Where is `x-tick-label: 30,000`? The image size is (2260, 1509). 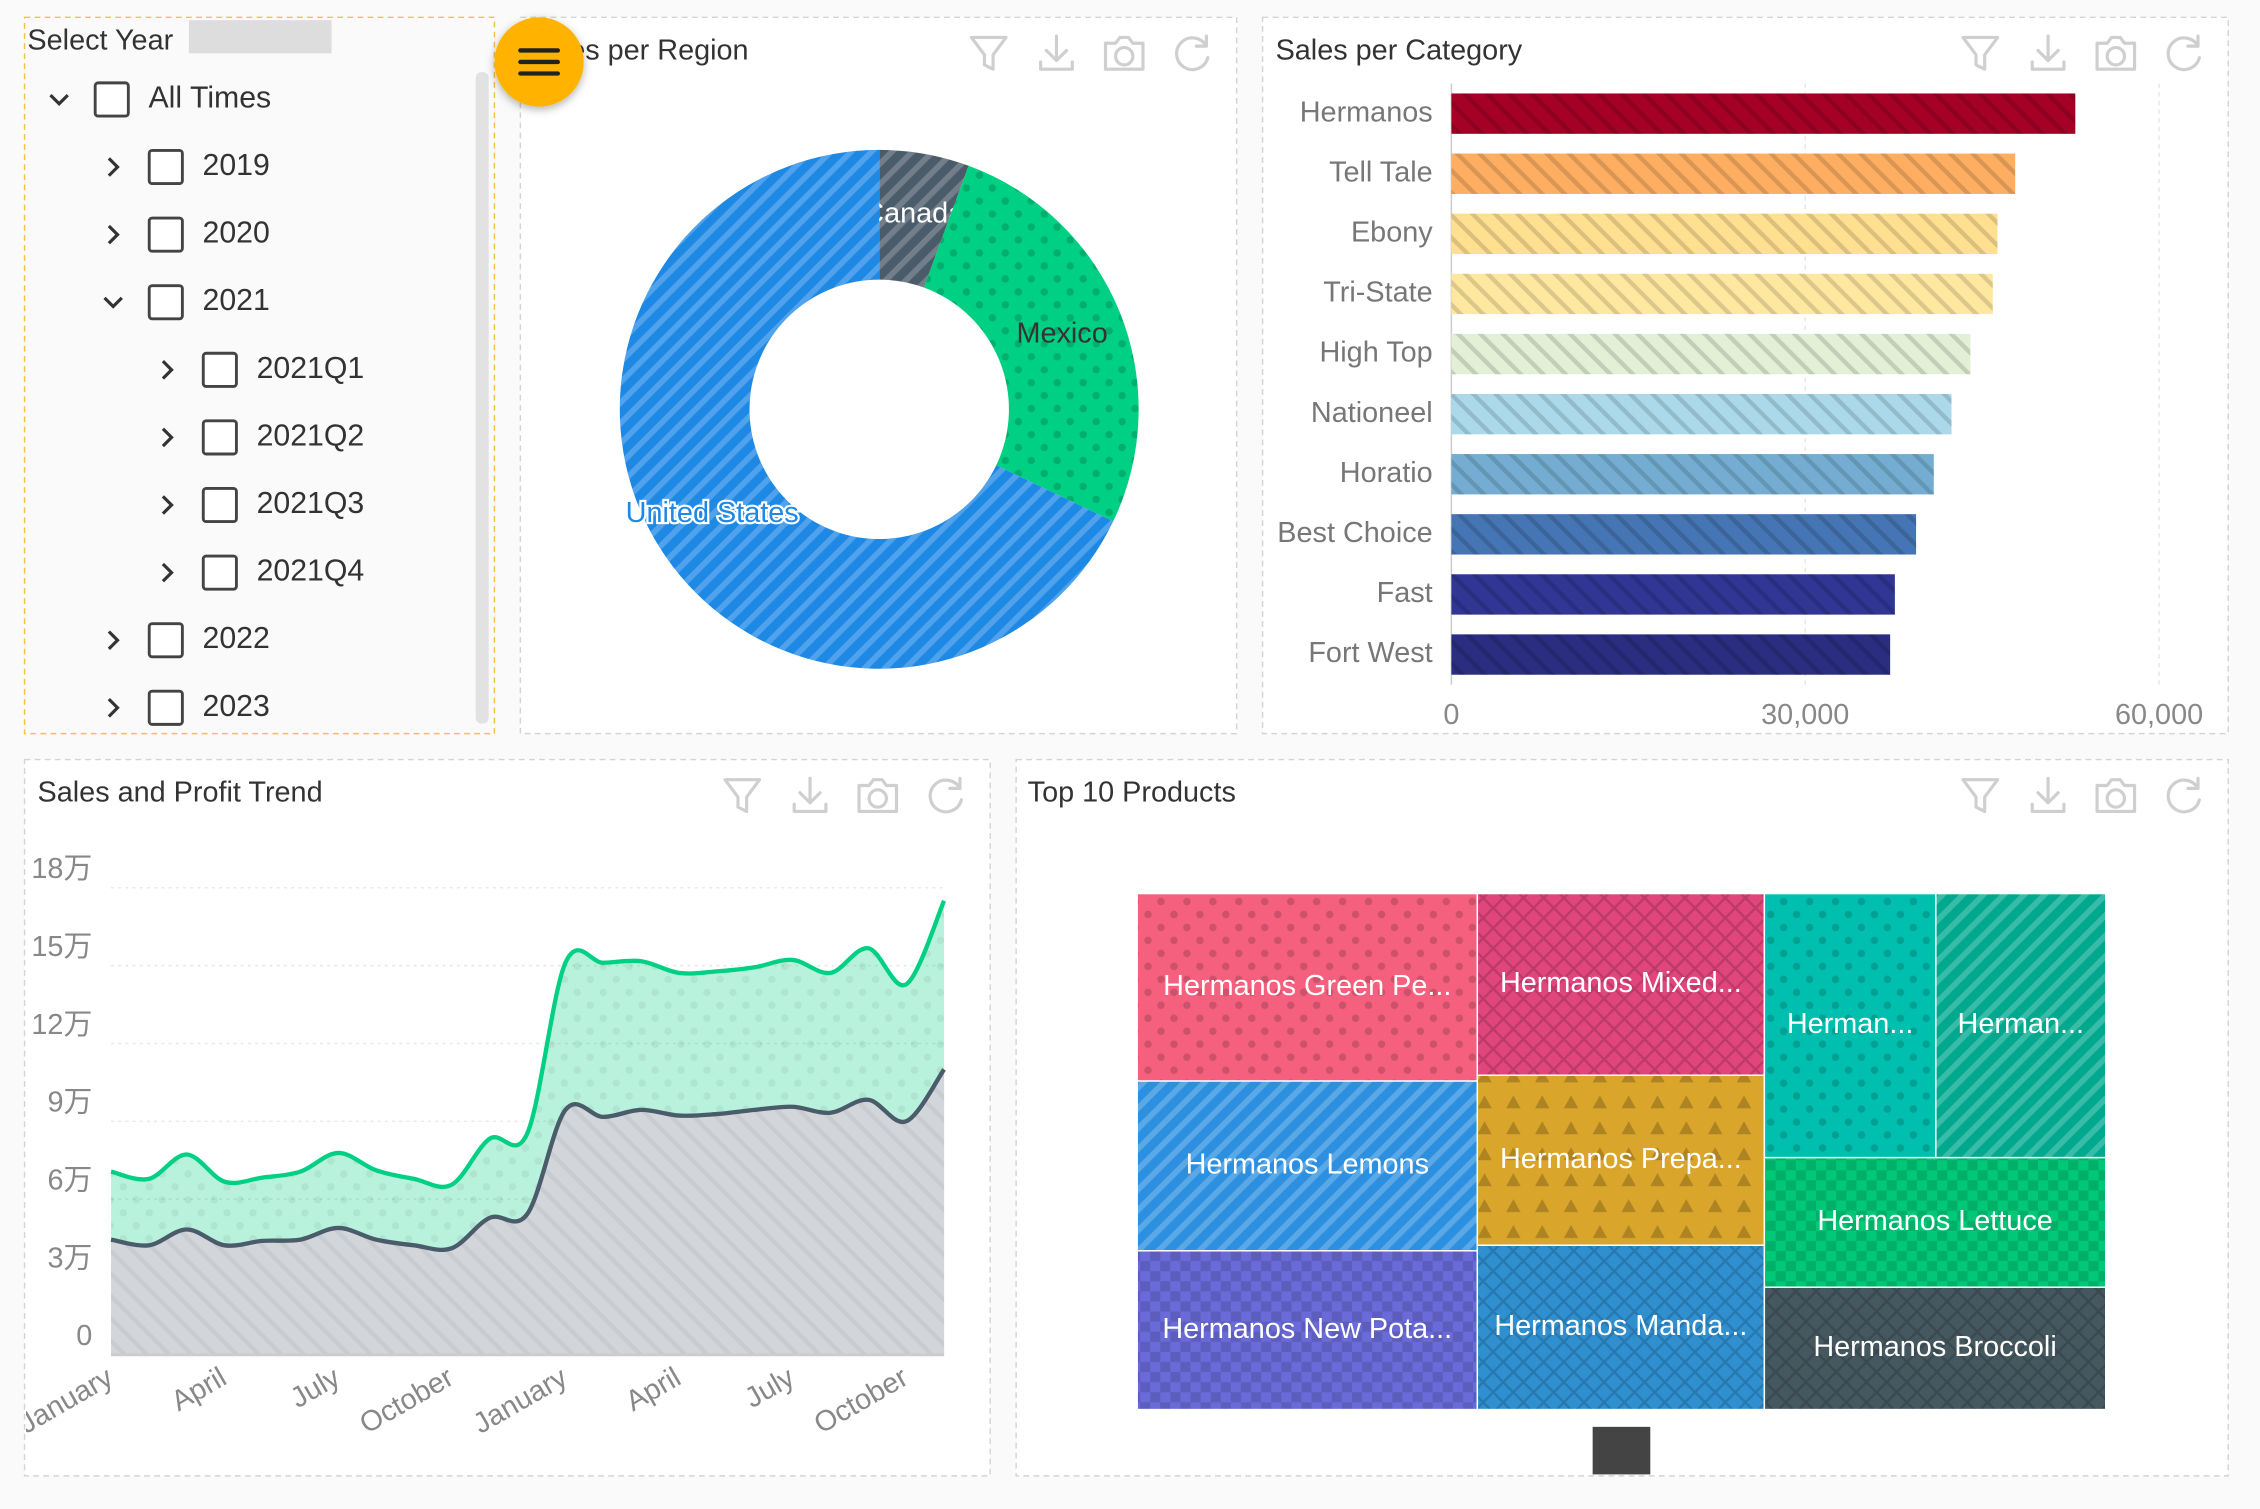
x-tick-label: 30,000 is located at coordinates (1805, 715).